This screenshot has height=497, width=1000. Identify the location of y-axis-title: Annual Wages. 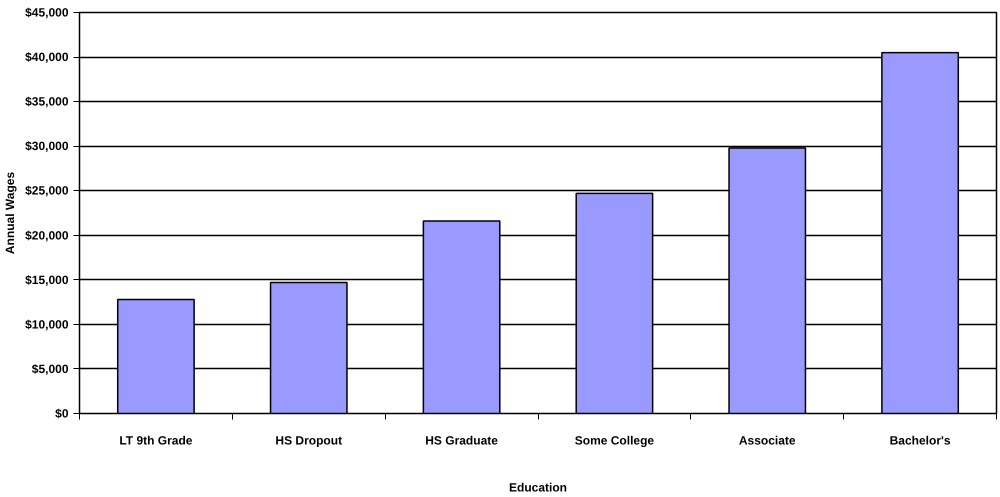
(10, 213).